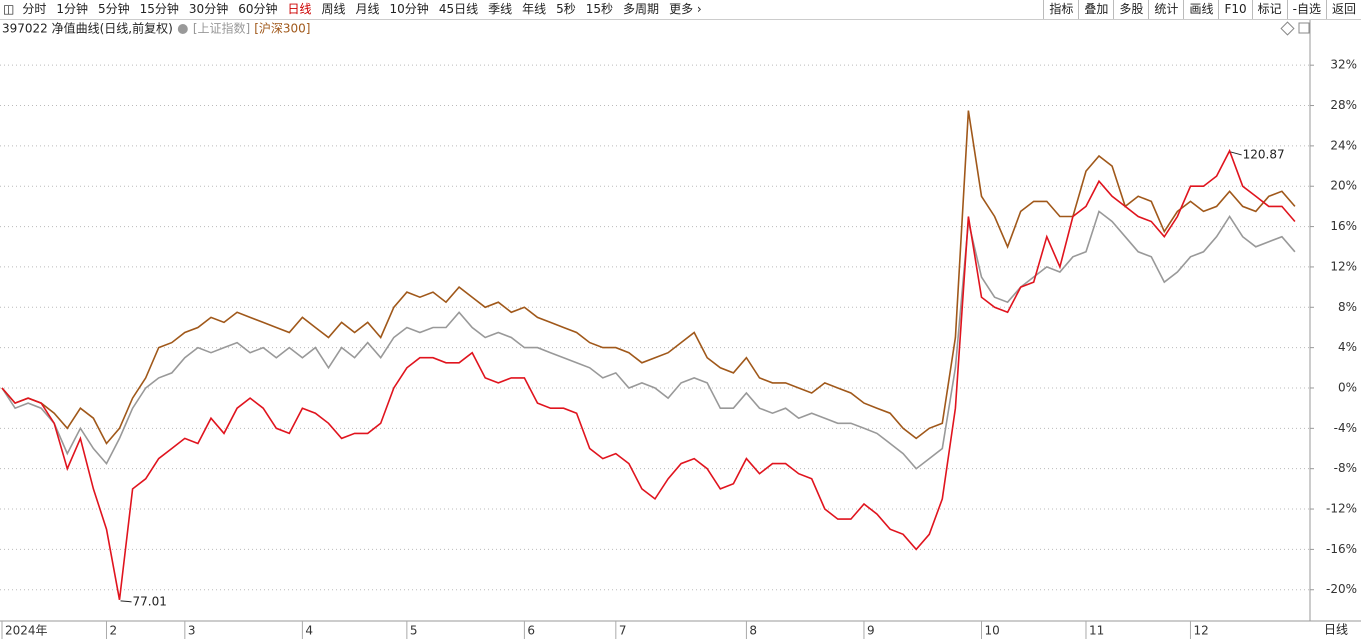  Describe the element at coordinates (599, 9) in the screenshot. I see `period-tab: 15秒` at that location.